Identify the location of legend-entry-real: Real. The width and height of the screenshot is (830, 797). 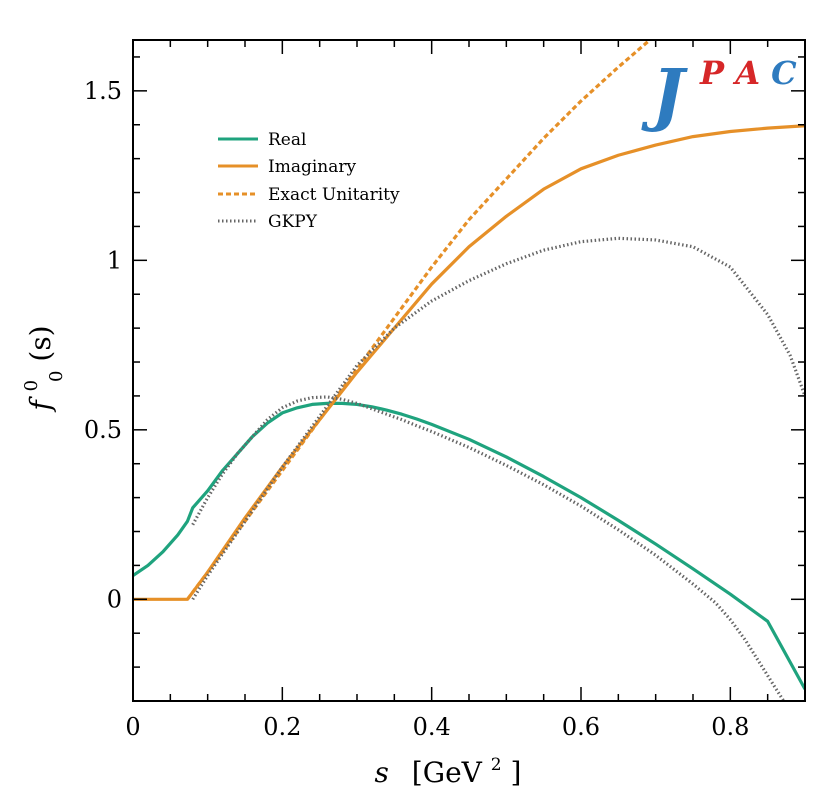
(262, 140).